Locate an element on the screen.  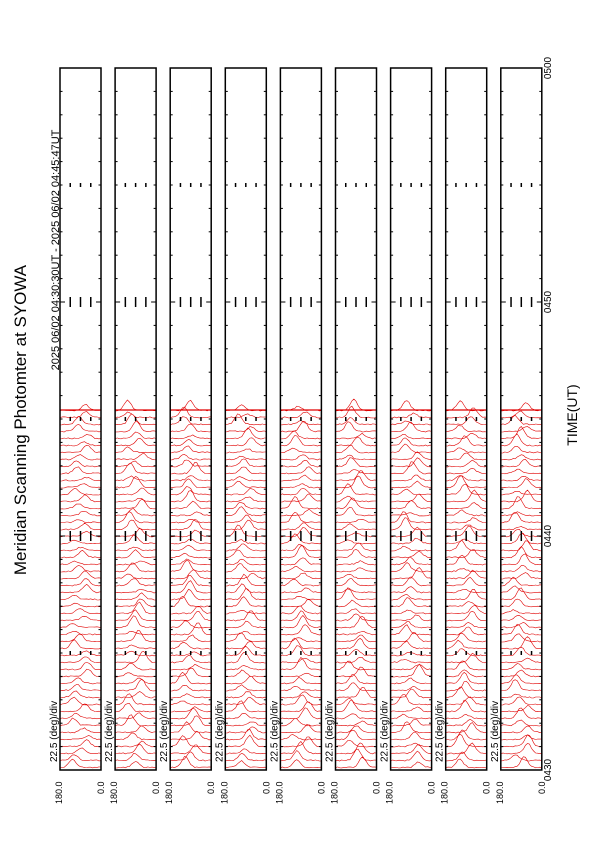
chart-title: Meridian Scanning Photomter at SYOWA is located at coordinates (20, 419).